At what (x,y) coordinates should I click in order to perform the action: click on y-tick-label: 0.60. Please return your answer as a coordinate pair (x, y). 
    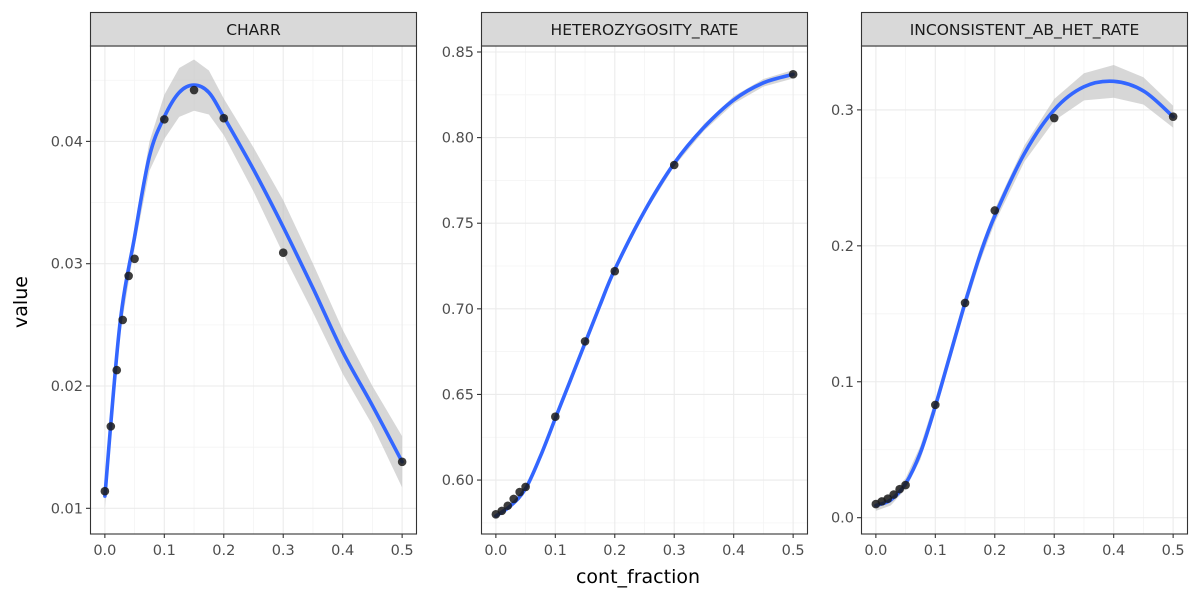
    Looking at the image, I should click on (458, 481).